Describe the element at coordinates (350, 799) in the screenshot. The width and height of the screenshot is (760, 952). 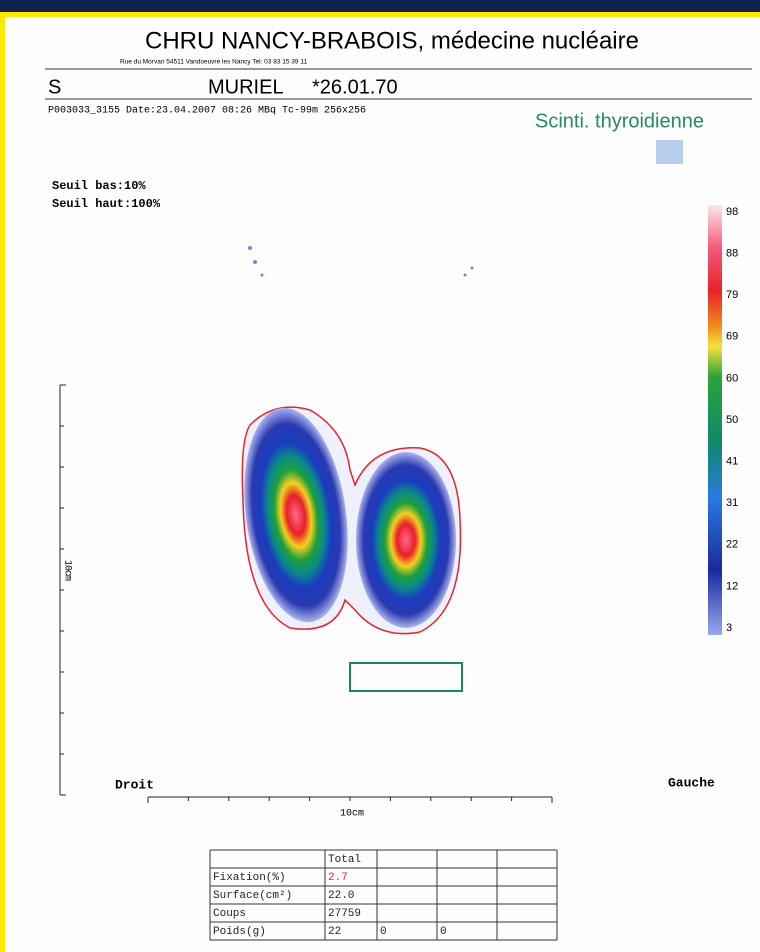
I see `horizontal-ruler` at that location.